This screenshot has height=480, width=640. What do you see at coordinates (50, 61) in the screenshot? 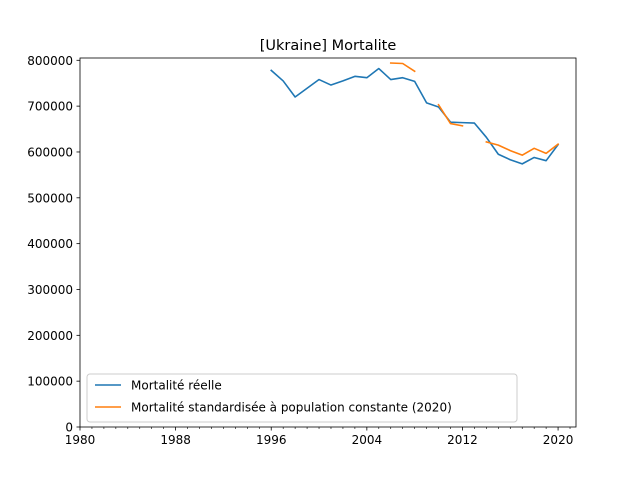
I see `y-tick-label: 800000` at bounding box center [50, 61].